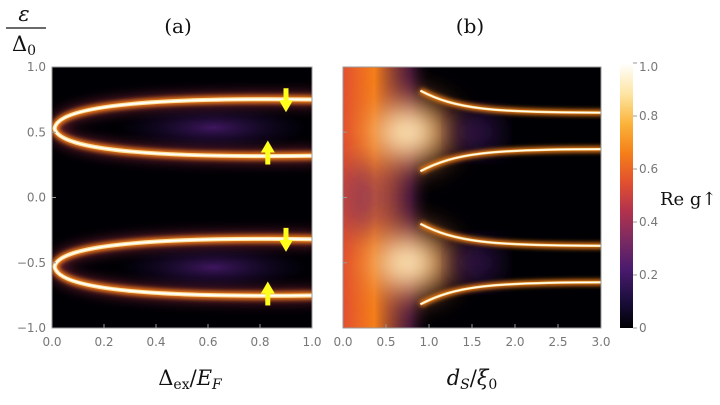 The height and width of the screenshot is (405, 720). I want to click on colorbar-tick-label: 0.6, so click(648, 169).